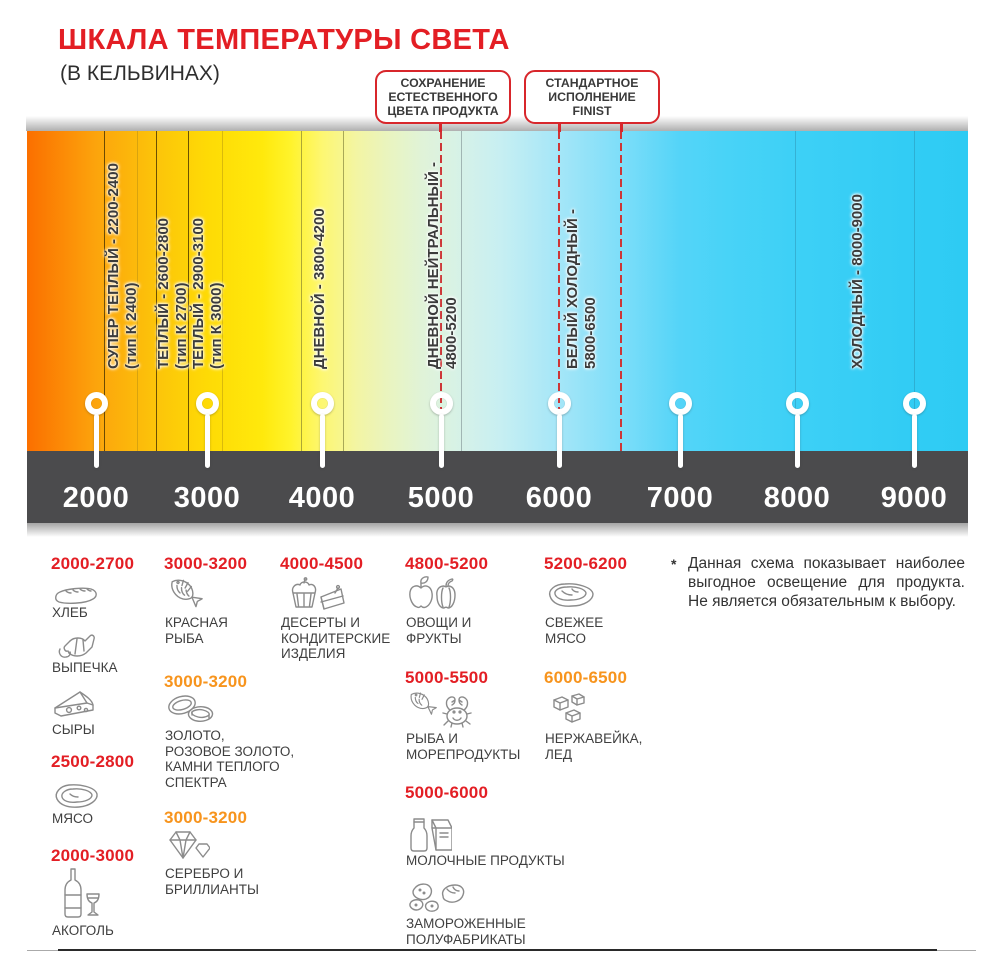 This screenshot has height=978, width=1000. What do you see at coordinates (196, 630) in the screenshot?
I see `product-label-red-fish: КРАСНАЯ РЫБА` at bounding box center [196, 630].